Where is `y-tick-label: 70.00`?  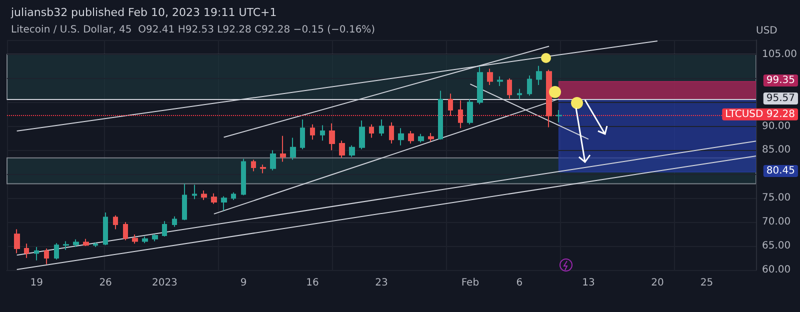
y-tick-label: 70.00 is located at coordinates (776, 222).